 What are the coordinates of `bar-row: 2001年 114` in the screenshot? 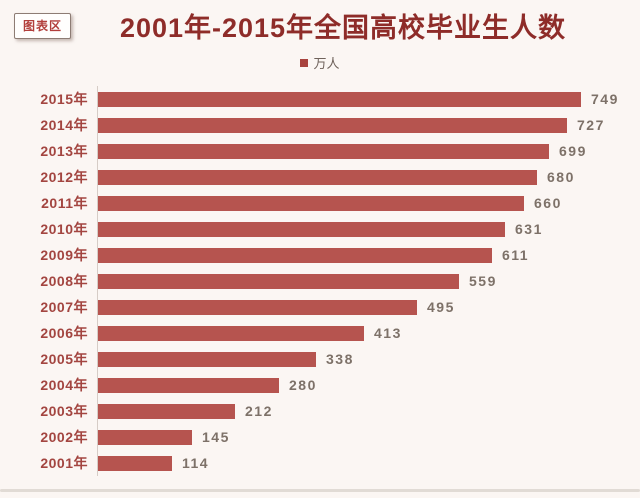 It's located at (325, 463).